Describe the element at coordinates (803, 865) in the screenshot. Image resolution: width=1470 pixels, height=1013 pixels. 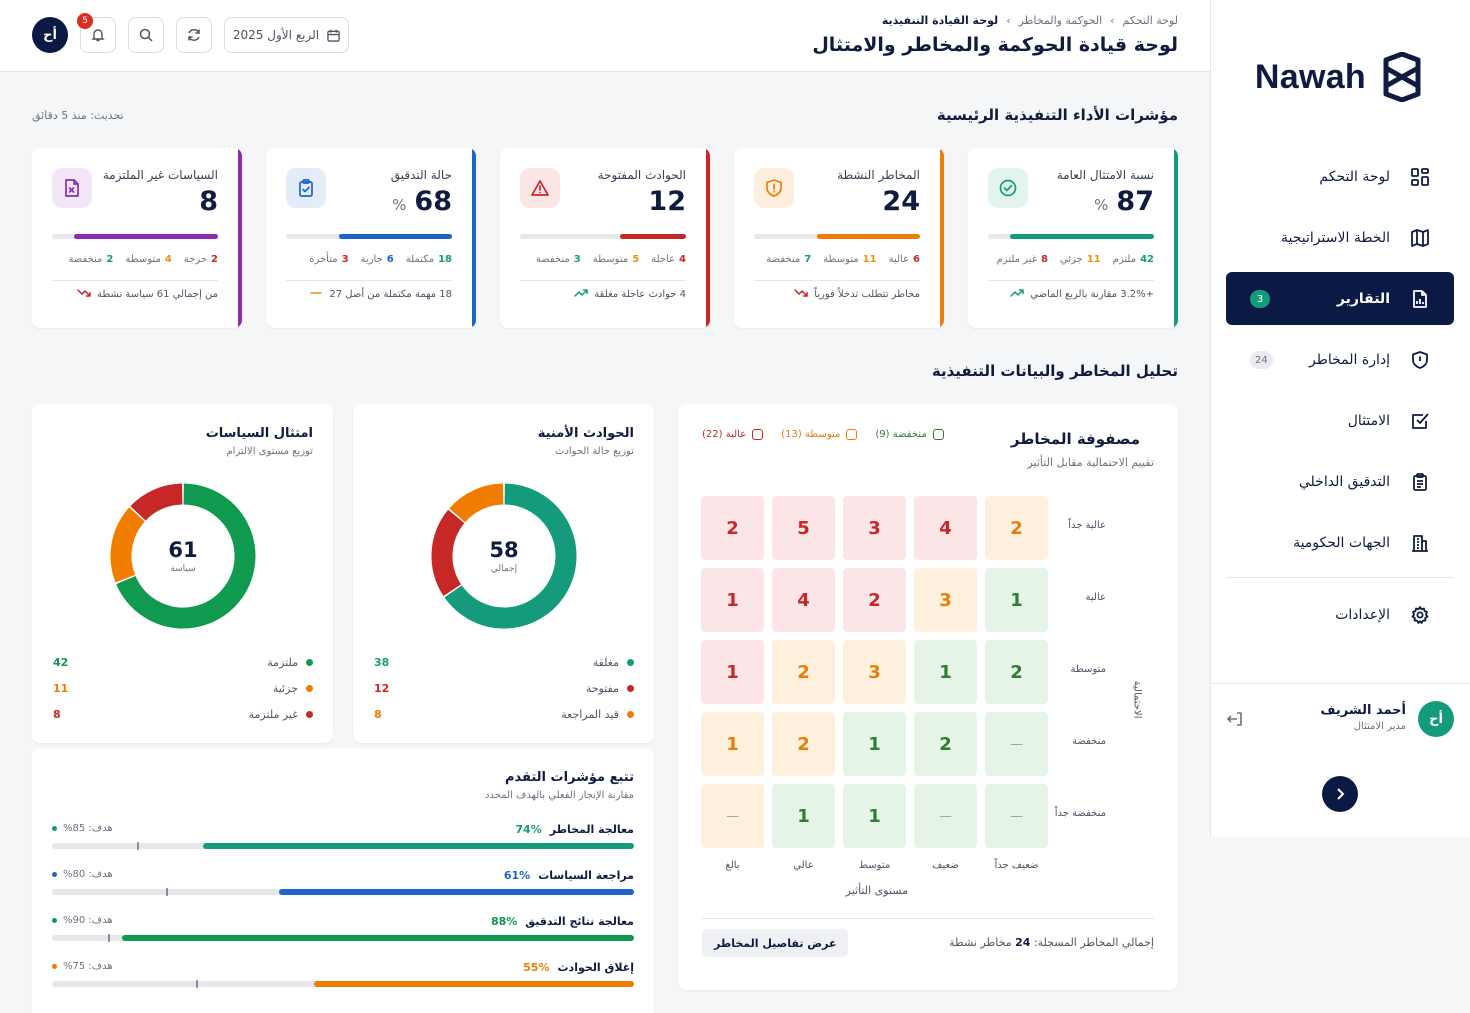
I see `matrix-column-label: عالي` at that location.